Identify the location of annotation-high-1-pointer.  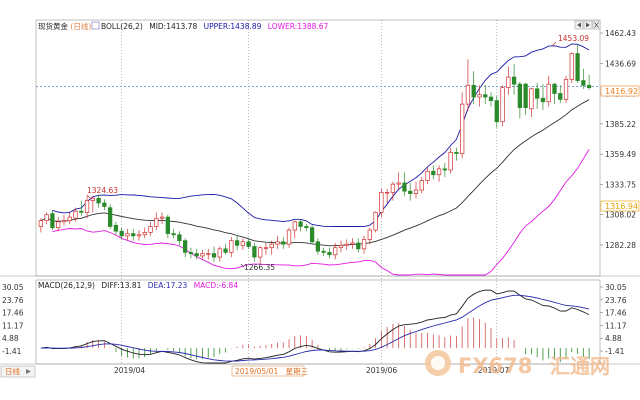
(88, 196).